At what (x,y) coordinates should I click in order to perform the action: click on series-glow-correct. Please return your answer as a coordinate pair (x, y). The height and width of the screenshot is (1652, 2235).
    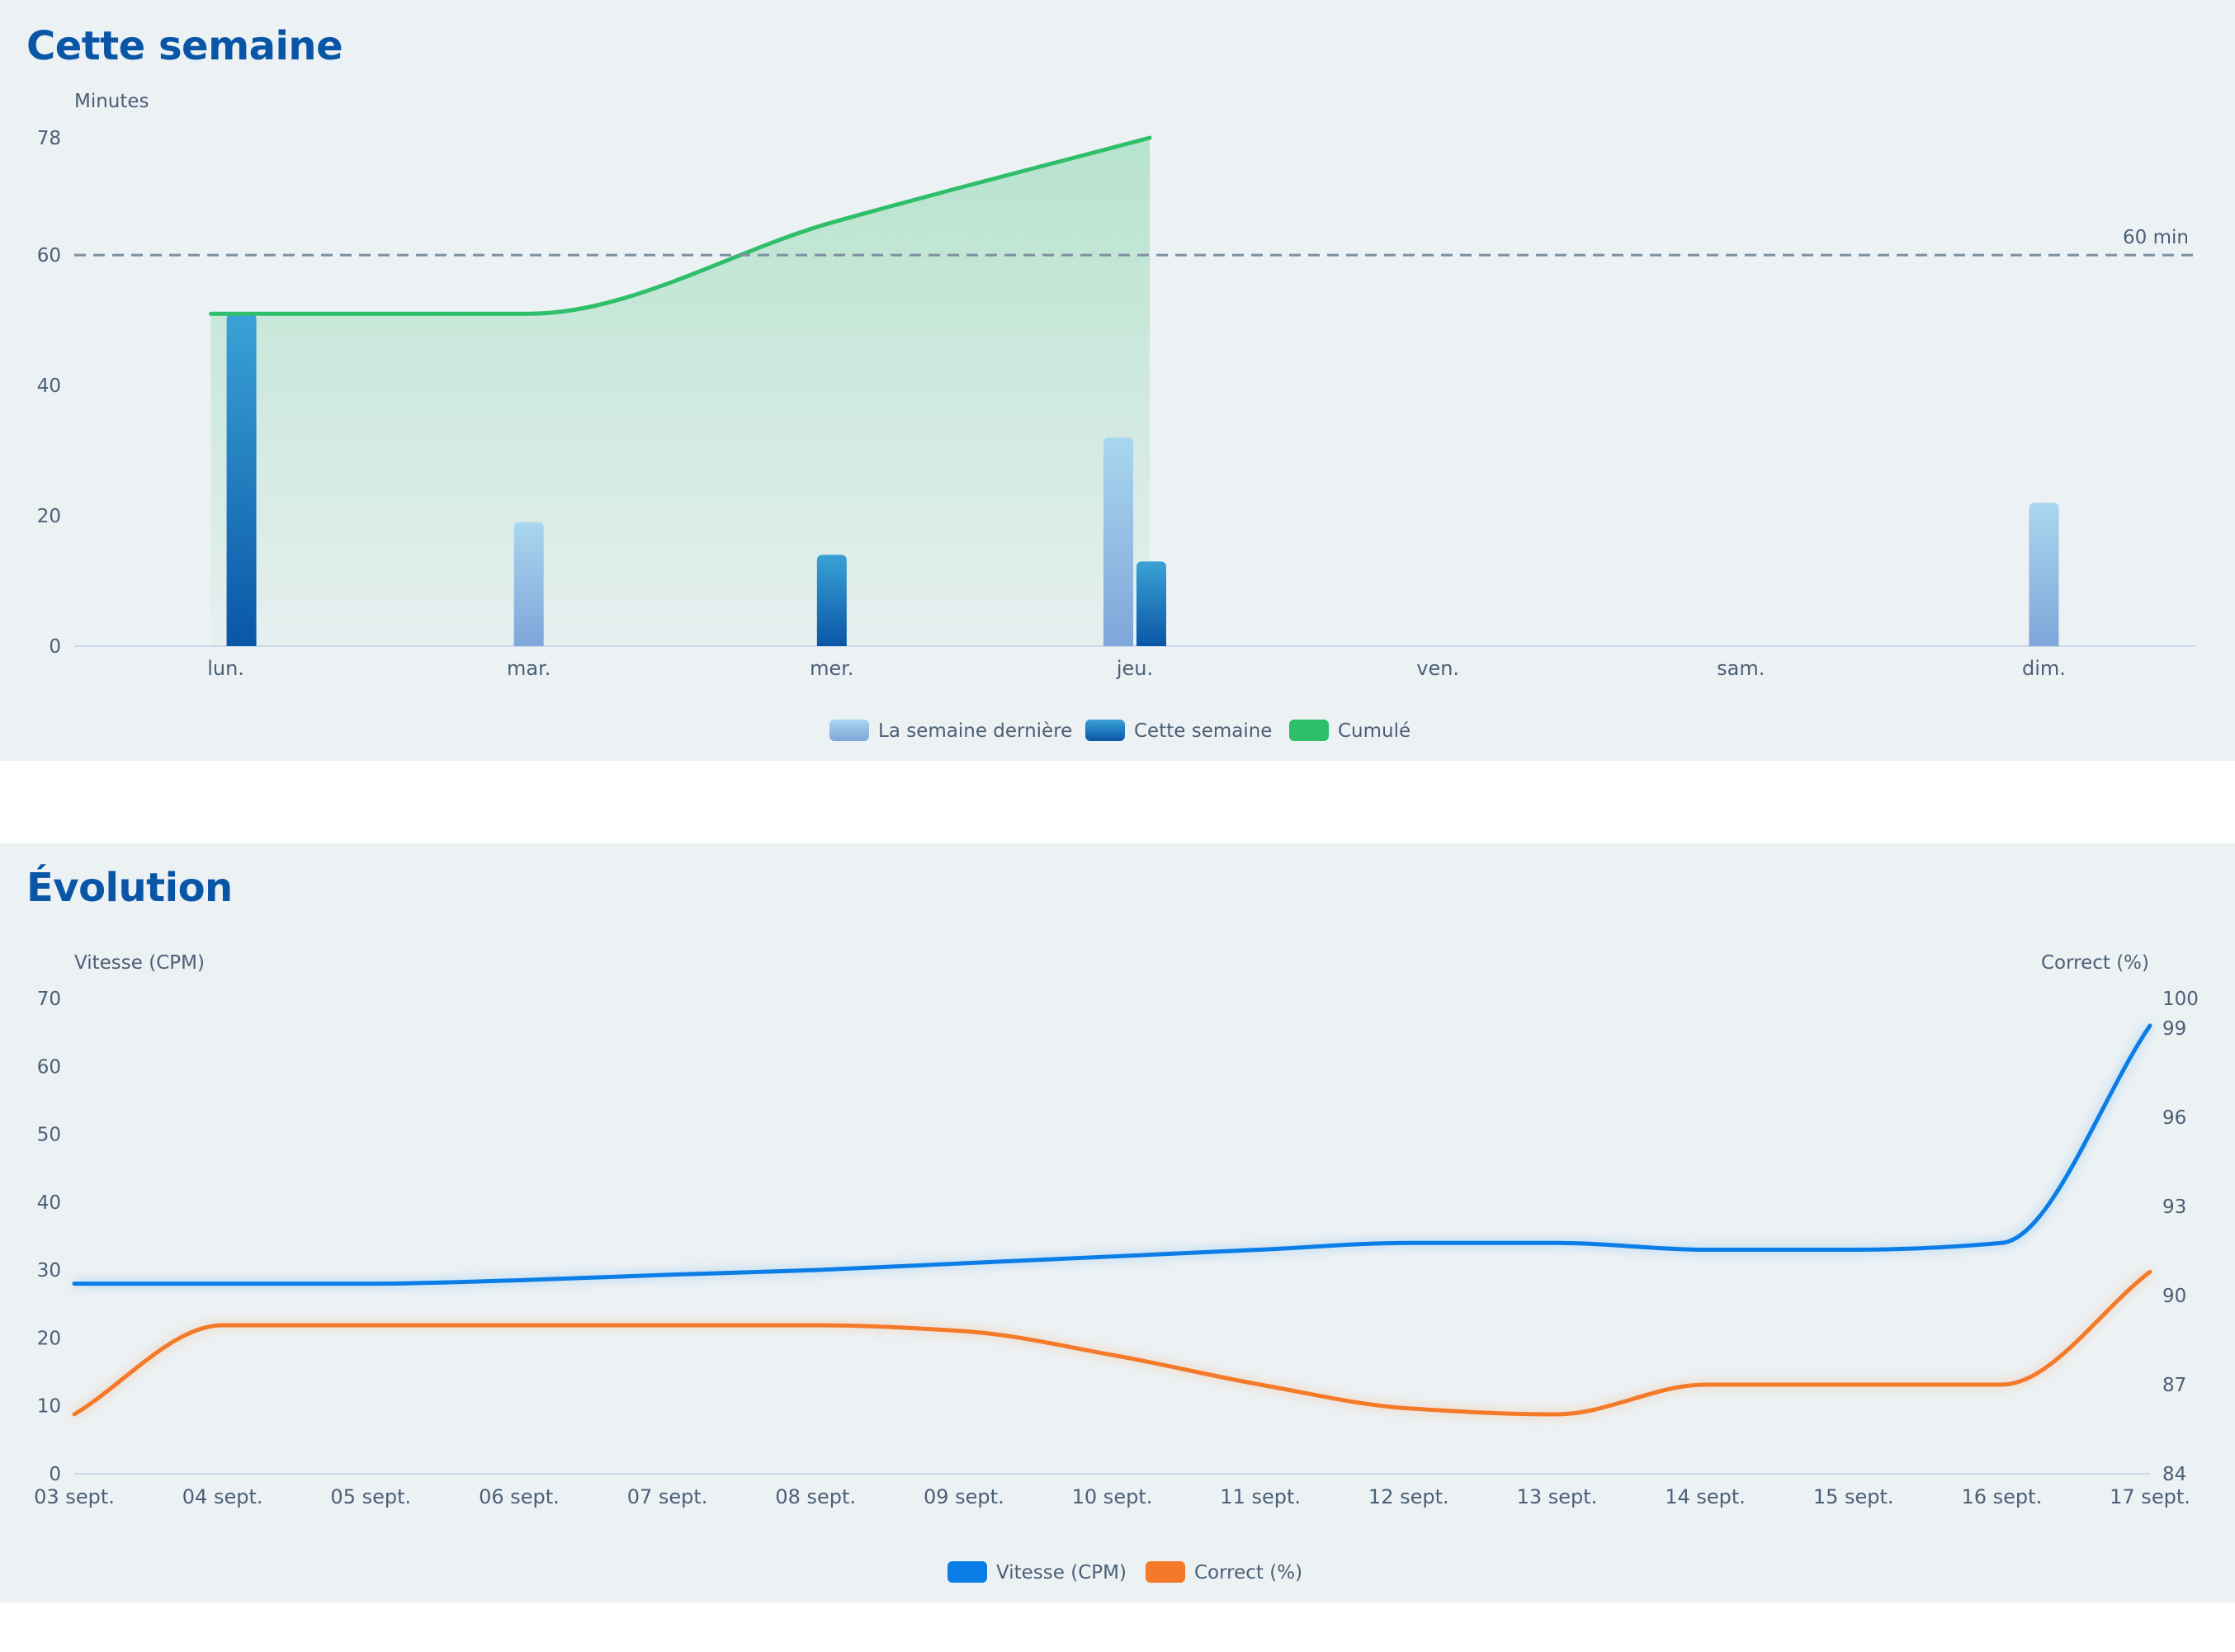
    Looking at the image, I should click on (1112, 1344).